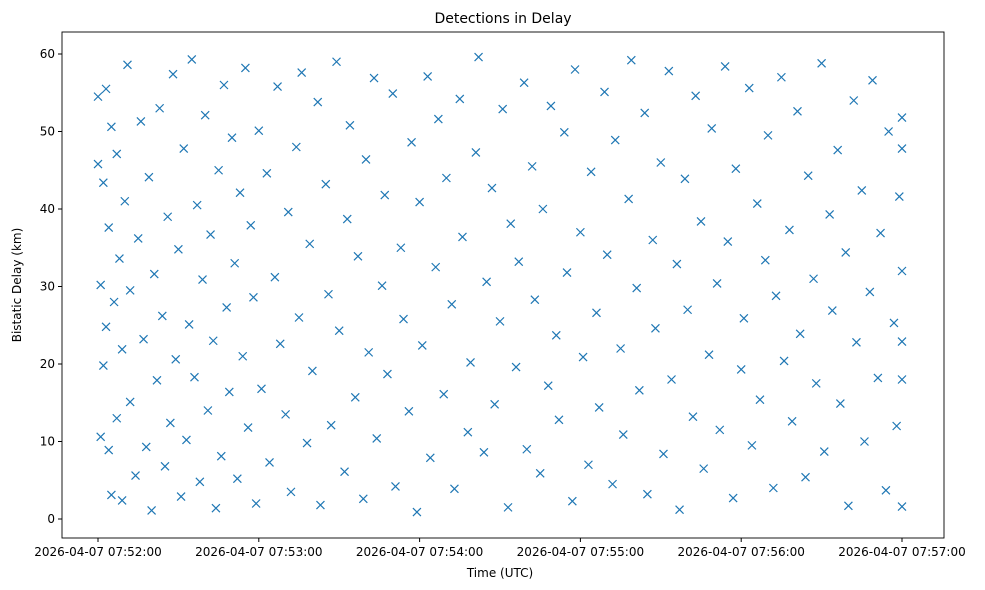 This screenshot has width=985, height=590. What do you see at coordinates (47, 132) in the screenshot?
I see `y-tick-label: 50` at bounding box center [47, 132].